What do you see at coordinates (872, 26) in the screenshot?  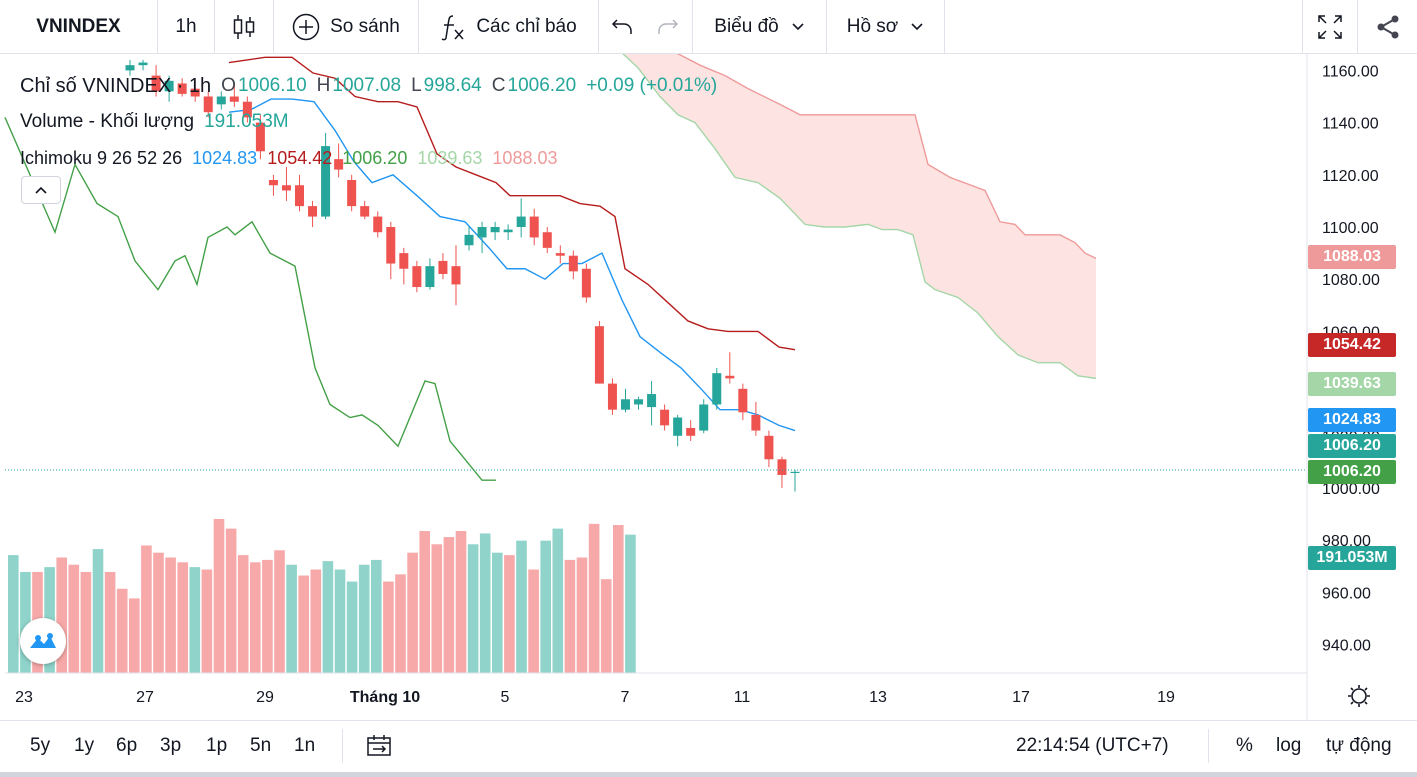 I see `profile-label: Hồ sơ` at bounding box center [872, 26].